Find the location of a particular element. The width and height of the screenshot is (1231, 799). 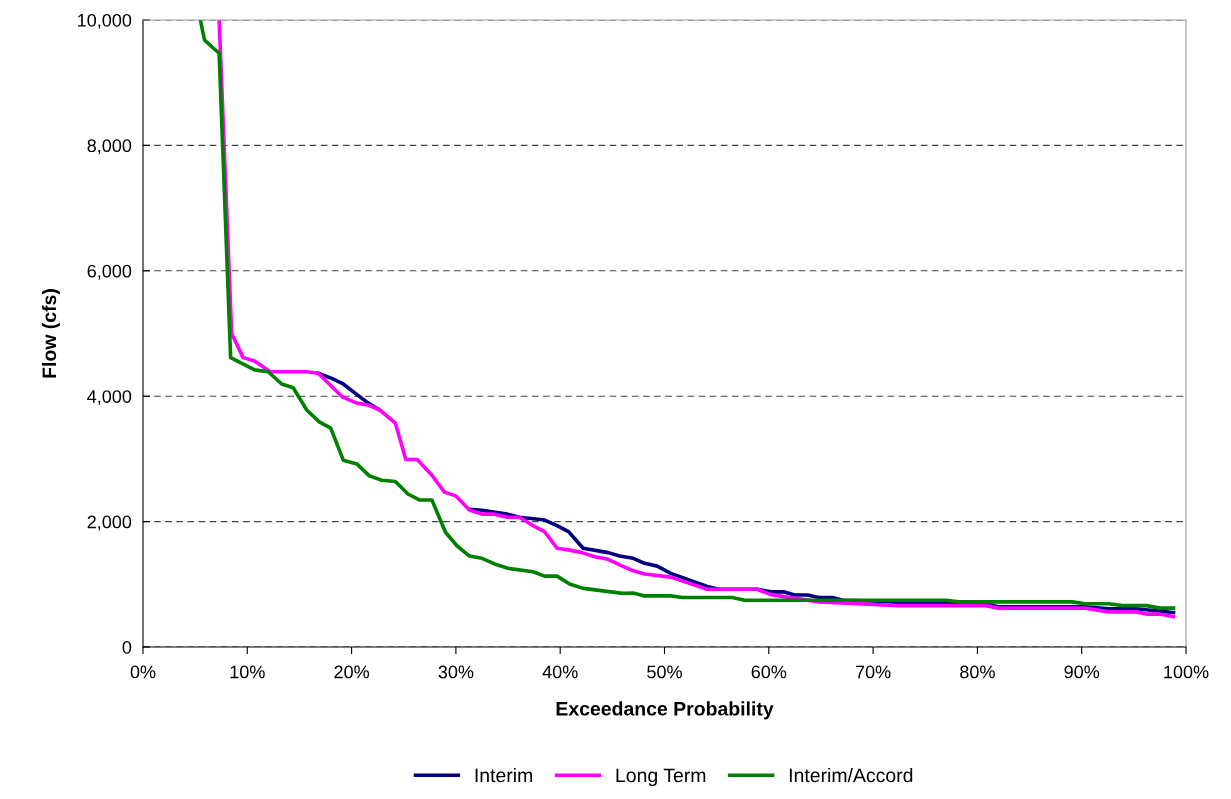

y-tick-label: 4,000 is located at coordinates (109, 398).